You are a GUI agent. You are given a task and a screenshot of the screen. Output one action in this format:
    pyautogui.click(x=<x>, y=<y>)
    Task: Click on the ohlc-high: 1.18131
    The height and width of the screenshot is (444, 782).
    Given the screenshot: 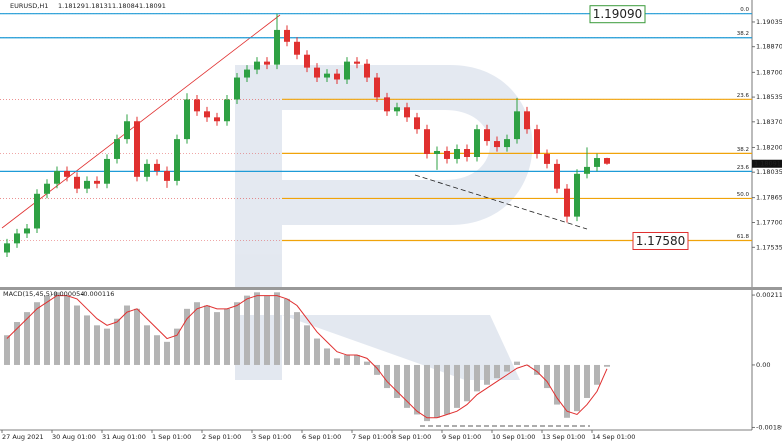 What is the action you would take?
    pyautogui.click(x=98, y=6)
    